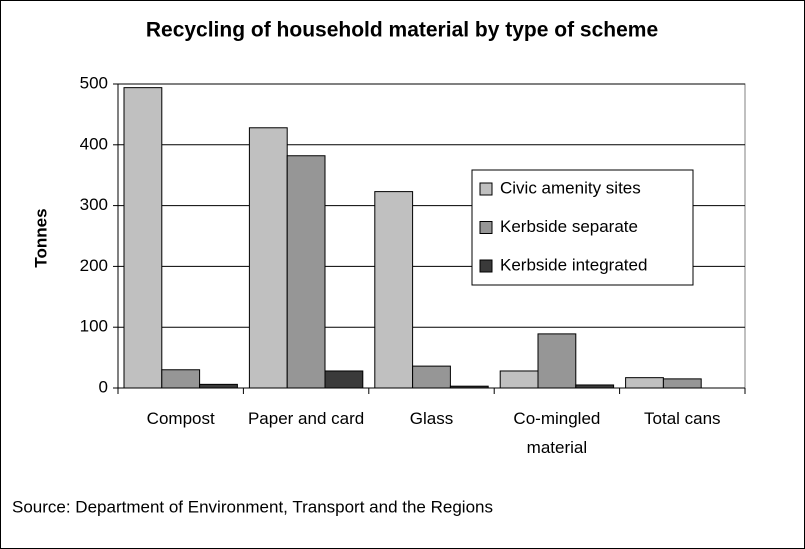  I want to click on y-tick-label: 200, so click(94, 265).